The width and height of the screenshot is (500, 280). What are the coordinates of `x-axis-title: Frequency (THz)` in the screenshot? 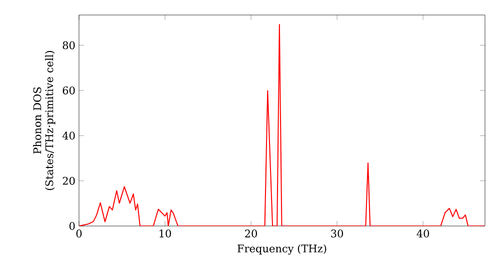 It's located at (282, 249).